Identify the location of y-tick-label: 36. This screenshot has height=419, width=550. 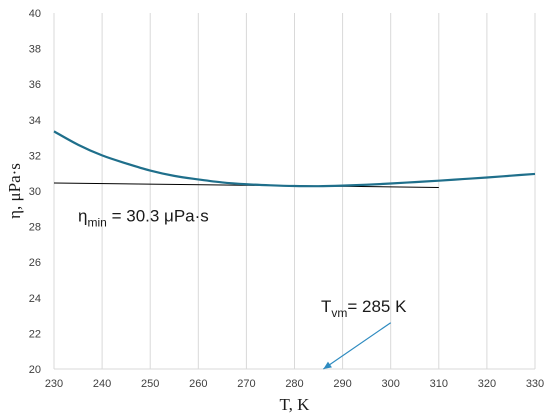
(35, 85).